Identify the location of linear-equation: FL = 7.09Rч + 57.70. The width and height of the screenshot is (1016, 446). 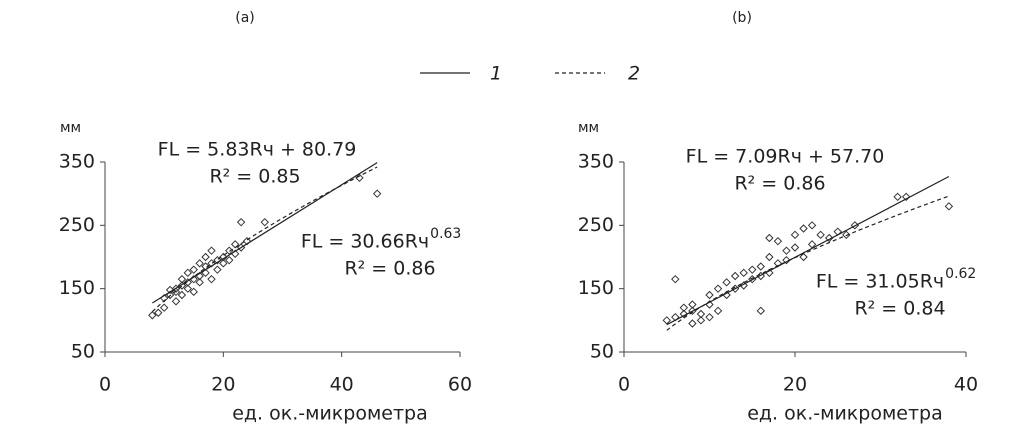
(785, 157).